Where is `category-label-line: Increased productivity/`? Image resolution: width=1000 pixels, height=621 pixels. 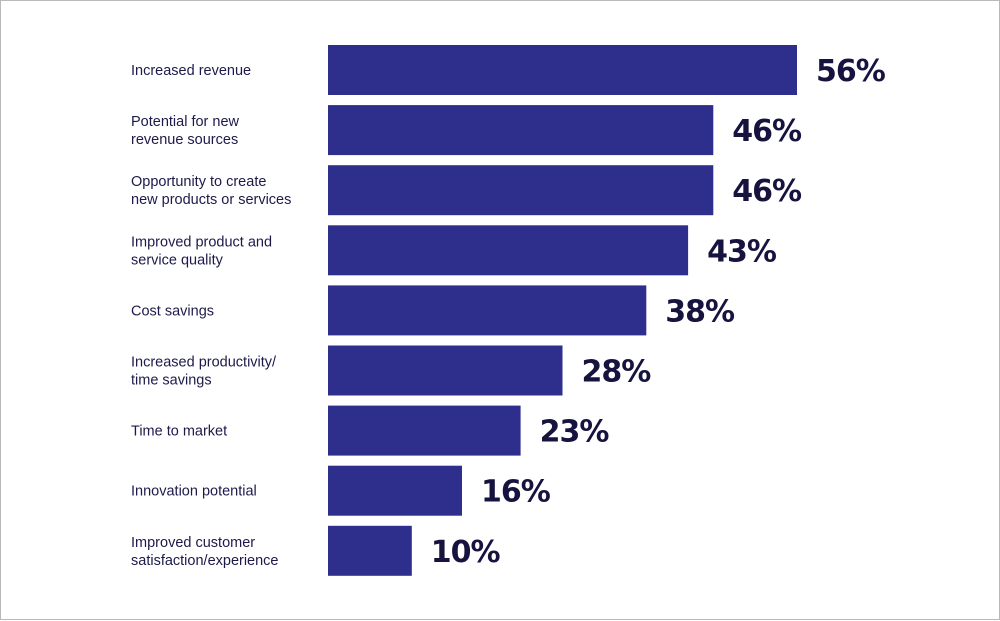
category-label-line: Increased productivity/ is located at coordinates (204, 363).